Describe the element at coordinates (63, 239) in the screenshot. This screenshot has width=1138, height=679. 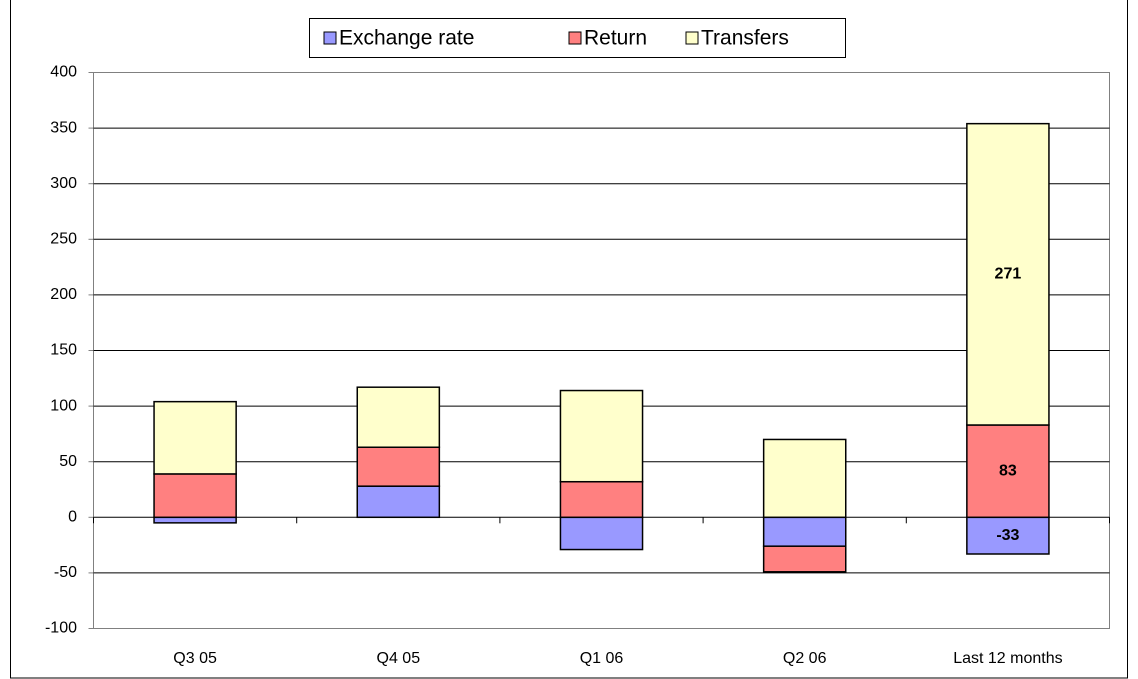
I see `y-tick-label: 250` at that location.